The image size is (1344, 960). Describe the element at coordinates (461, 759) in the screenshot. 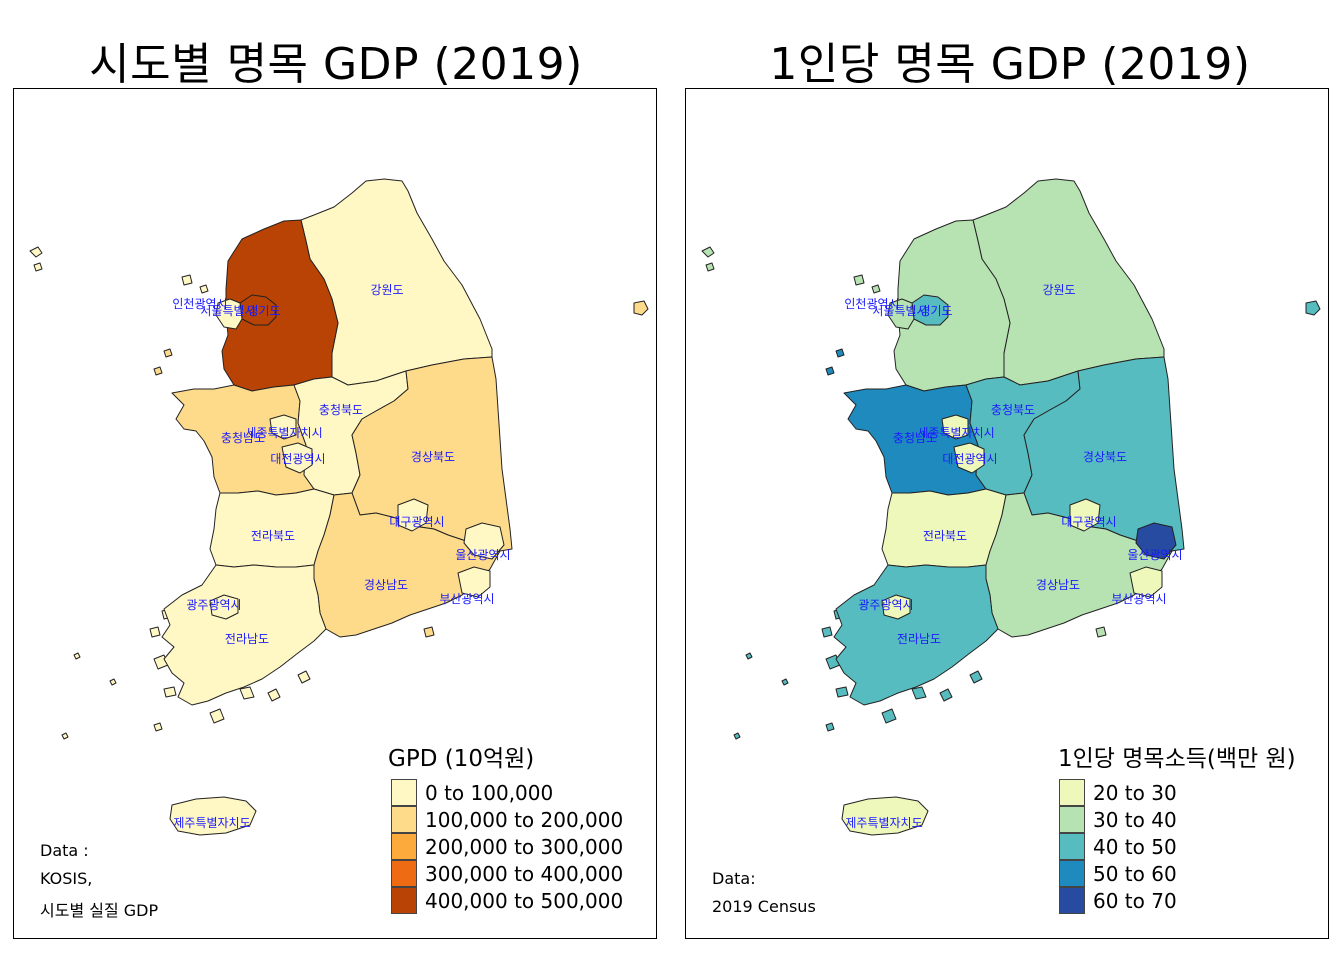

I see `left-legend-title: GPD (10억원)` at that location.